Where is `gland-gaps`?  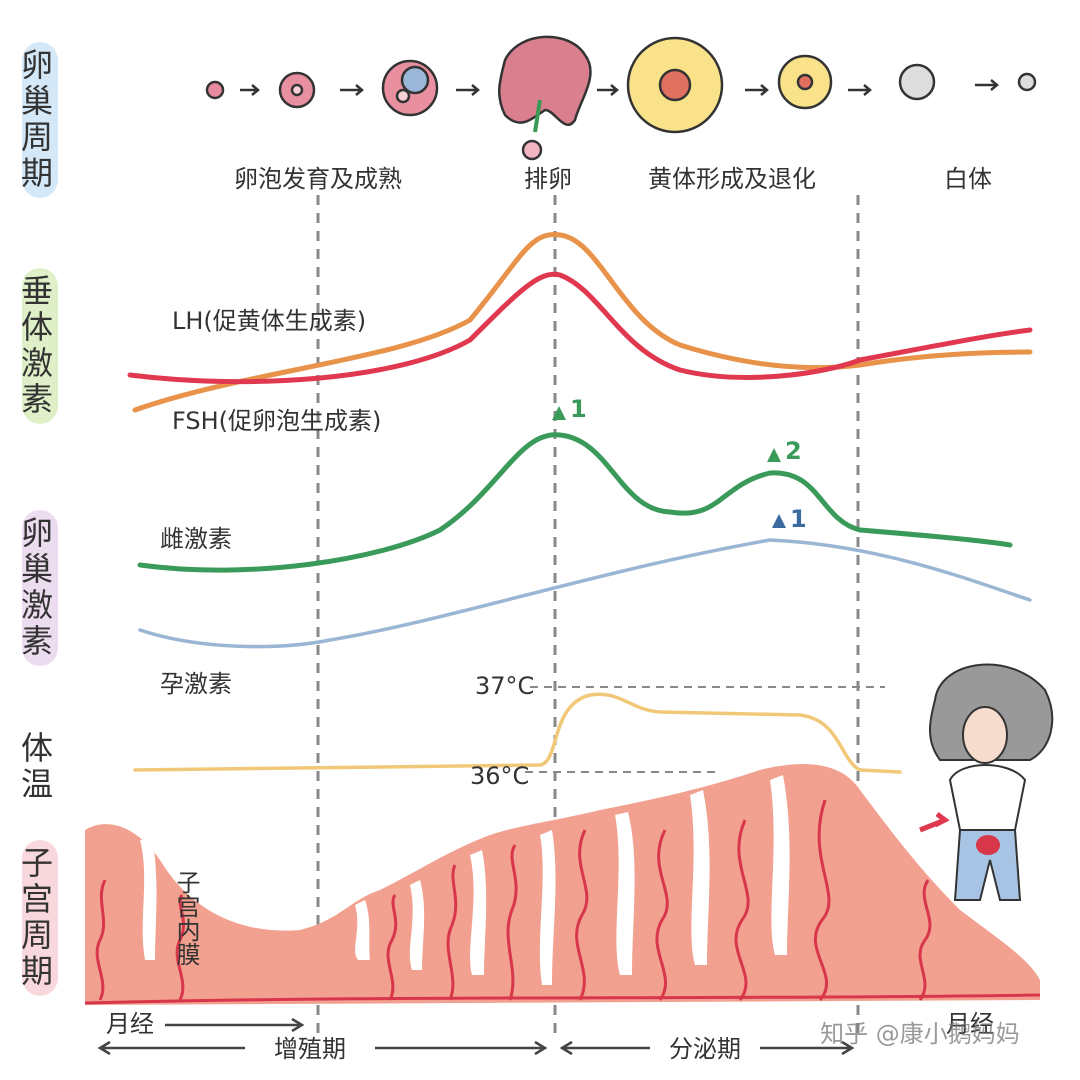
gland-gaps is located at coordinates (465, 880).